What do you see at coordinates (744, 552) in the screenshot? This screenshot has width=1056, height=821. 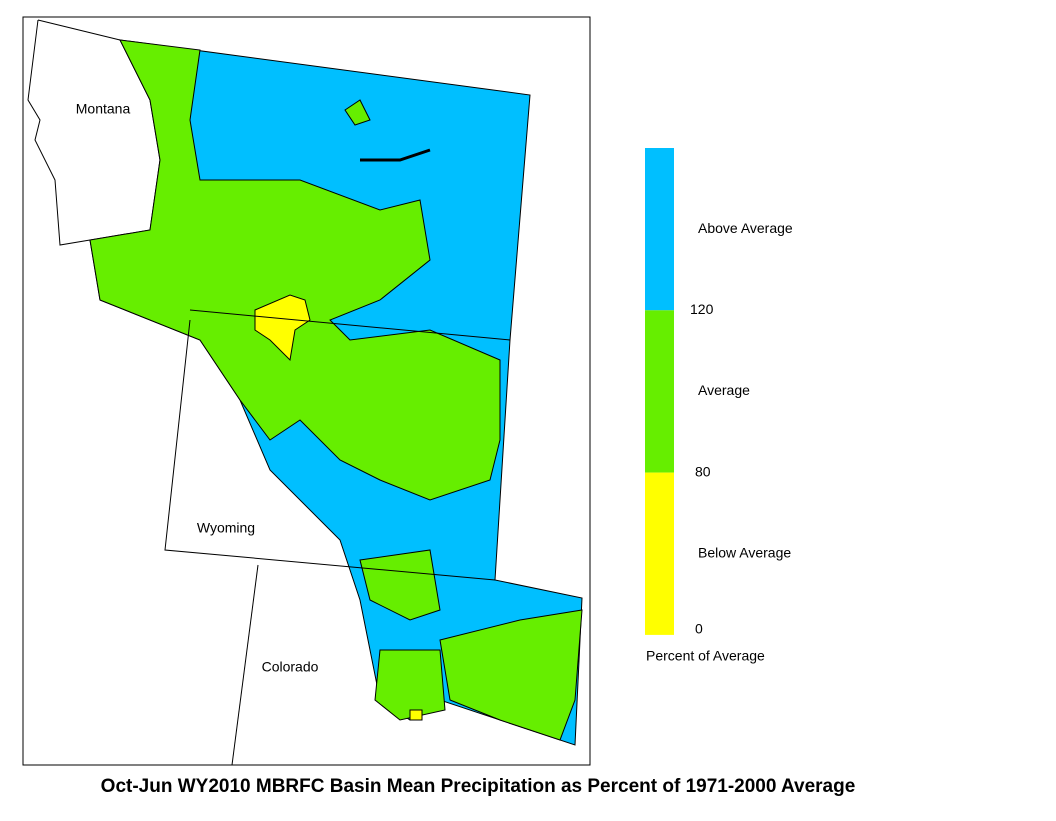 I see `legend-label: Below Average` at bounding box center [744, 552].